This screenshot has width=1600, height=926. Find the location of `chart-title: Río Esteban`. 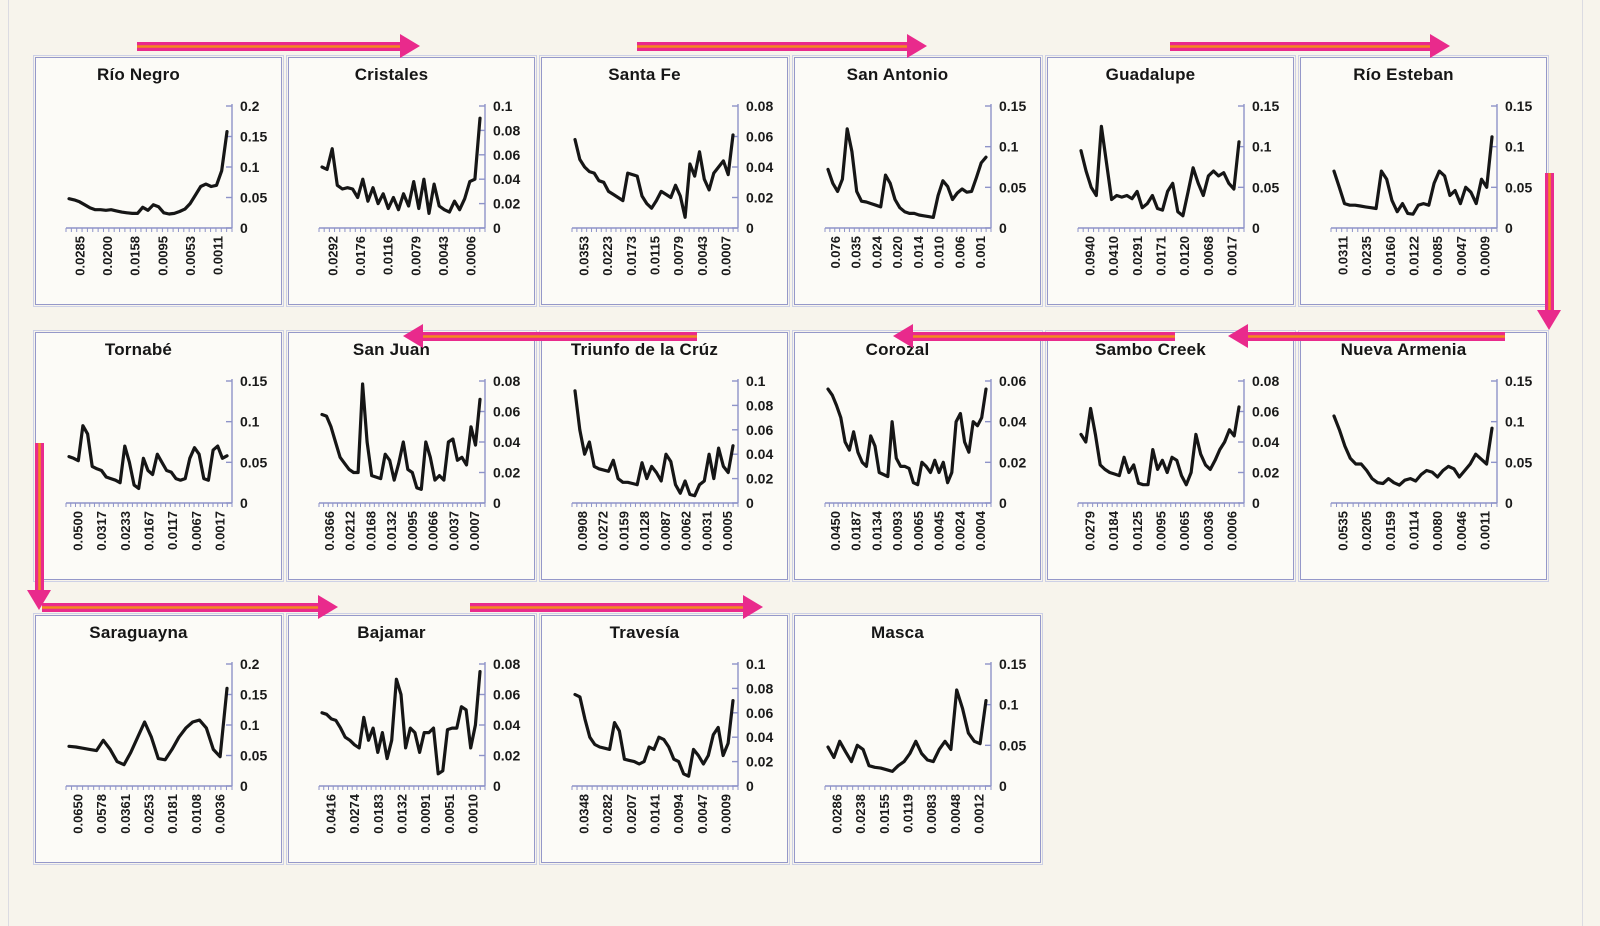

chart-title: Río Esteban is located at coordinates (1403, 74).